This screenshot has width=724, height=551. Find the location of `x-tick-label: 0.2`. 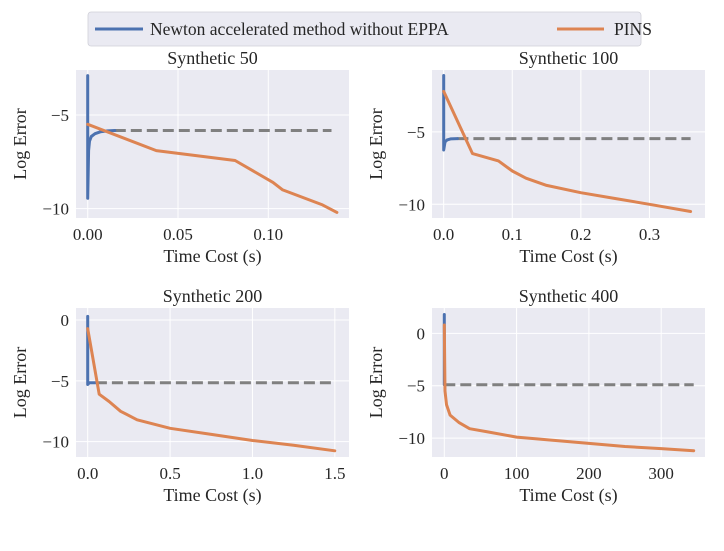

x-tick-label: 0.2 is located at coordinates (580, 234).